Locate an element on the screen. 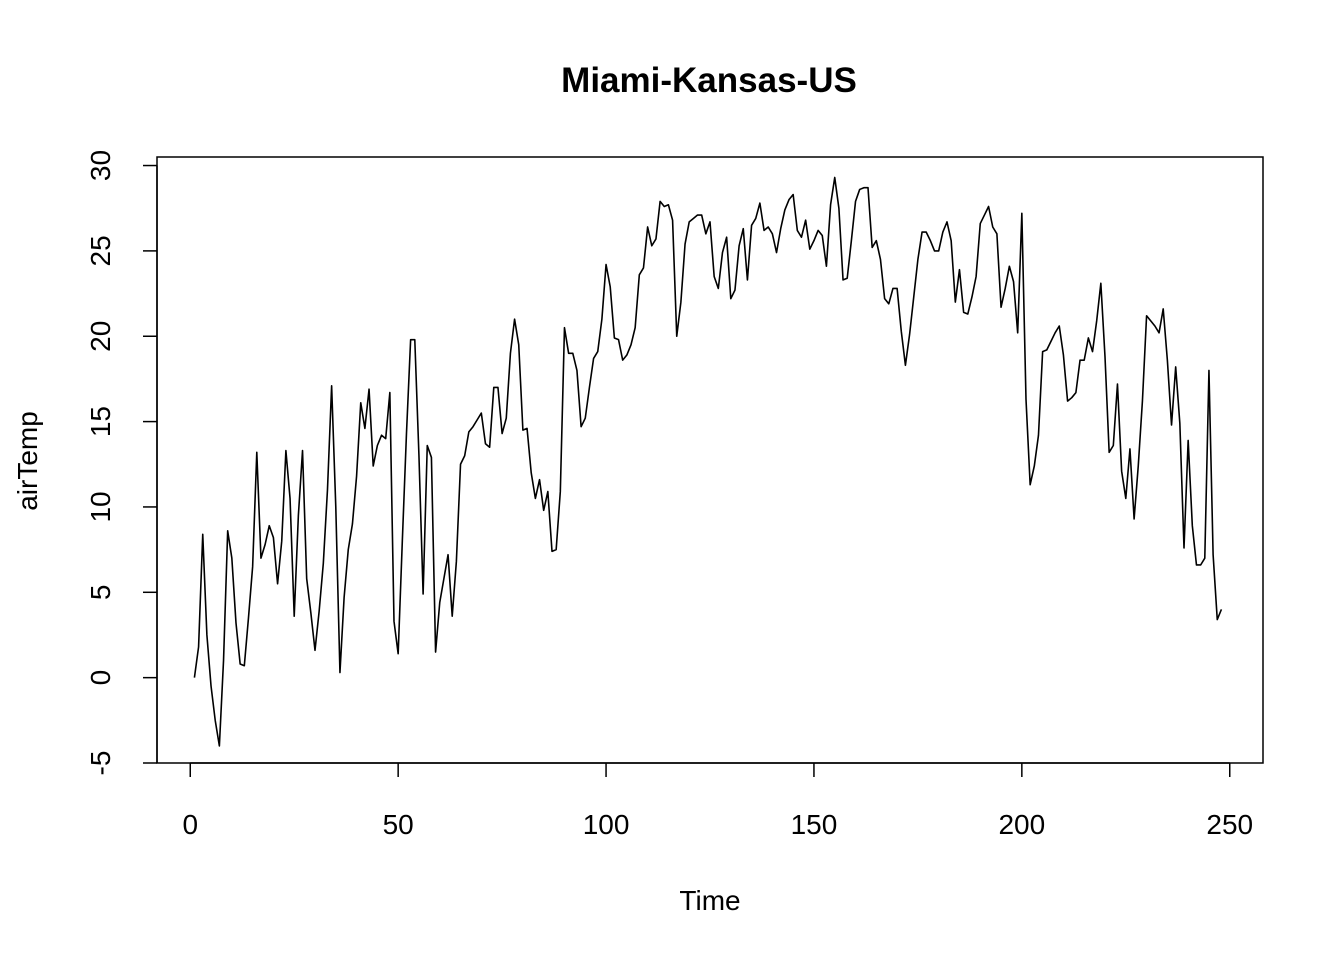 Image resolution: width=1344 pixels, height=960 pixels. y-tick-label: 15 is located at coordinates (100, 421).